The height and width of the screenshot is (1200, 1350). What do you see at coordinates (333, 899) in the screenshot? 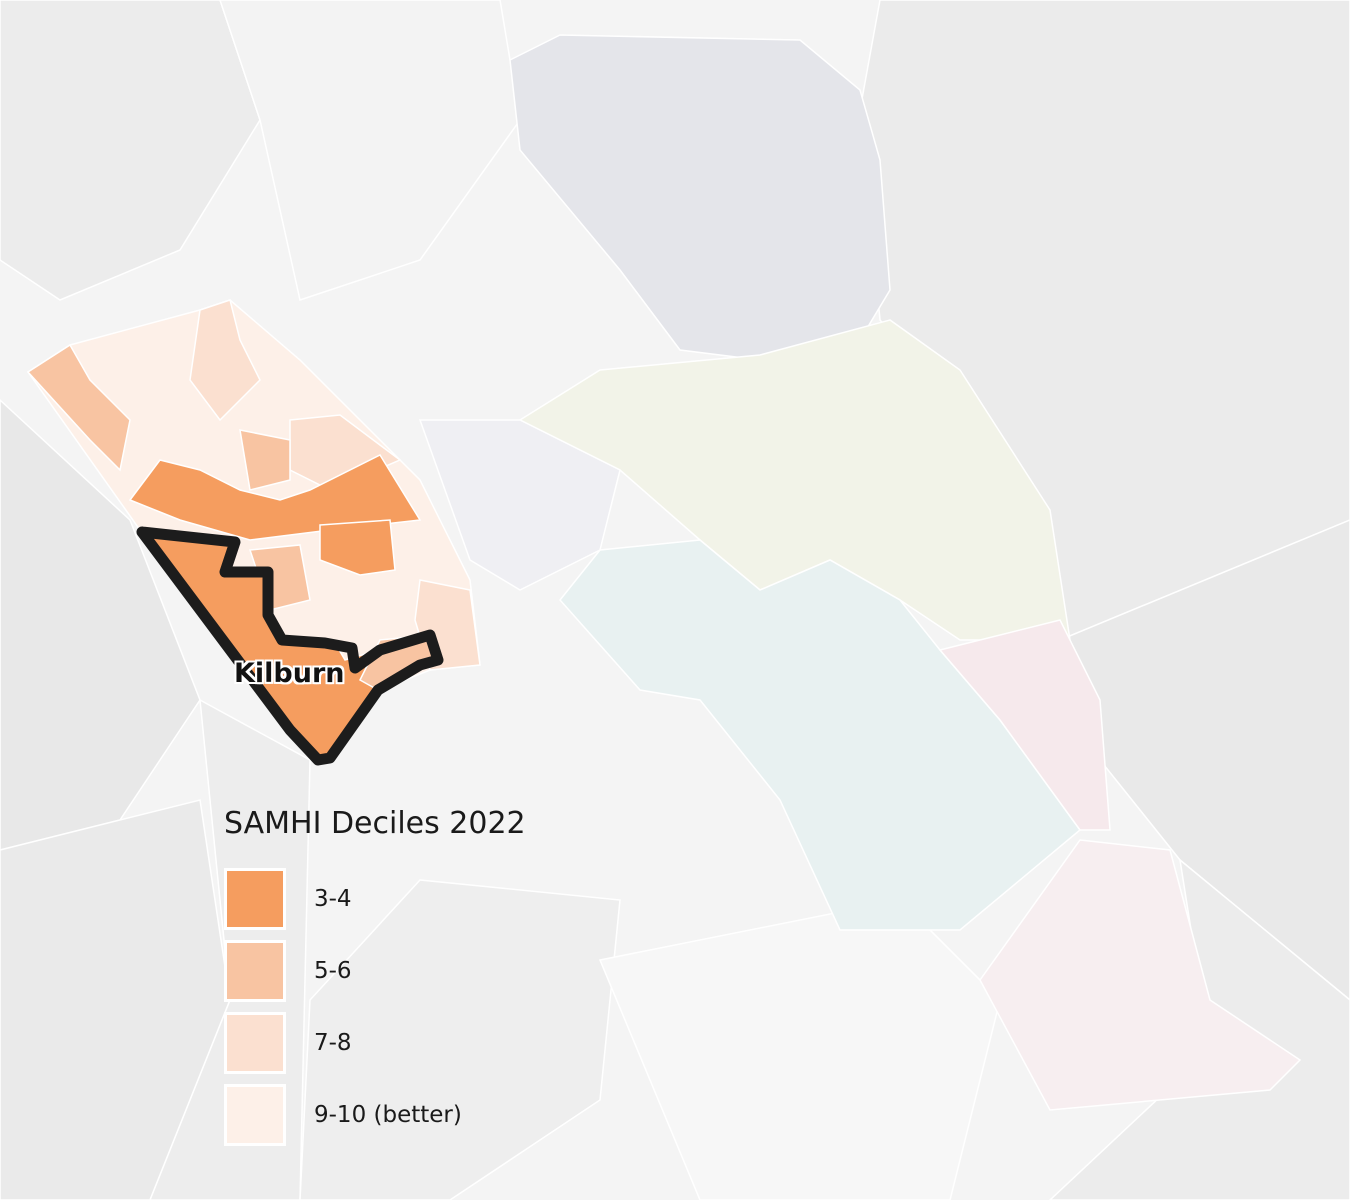
I see `legend-label: 3-4` at bounding box center [333, 899].